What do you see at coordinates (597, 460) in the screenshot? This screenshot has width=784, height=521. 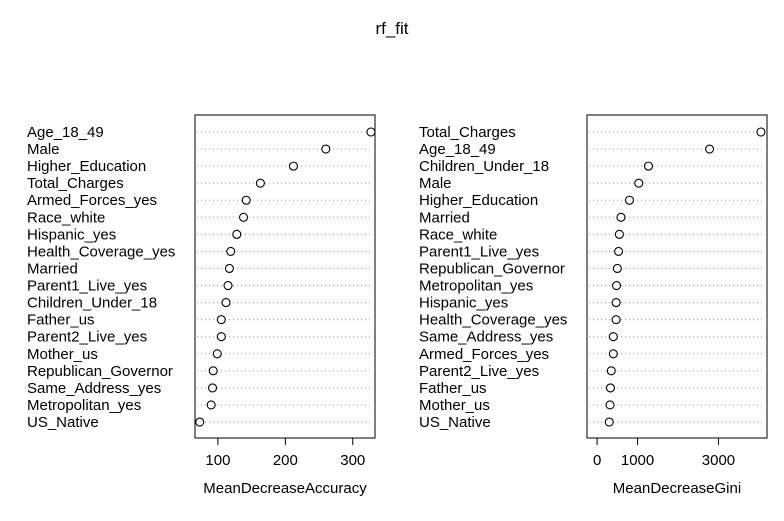 I see `x-tick-label: 0` at bounding box center [597, 460].